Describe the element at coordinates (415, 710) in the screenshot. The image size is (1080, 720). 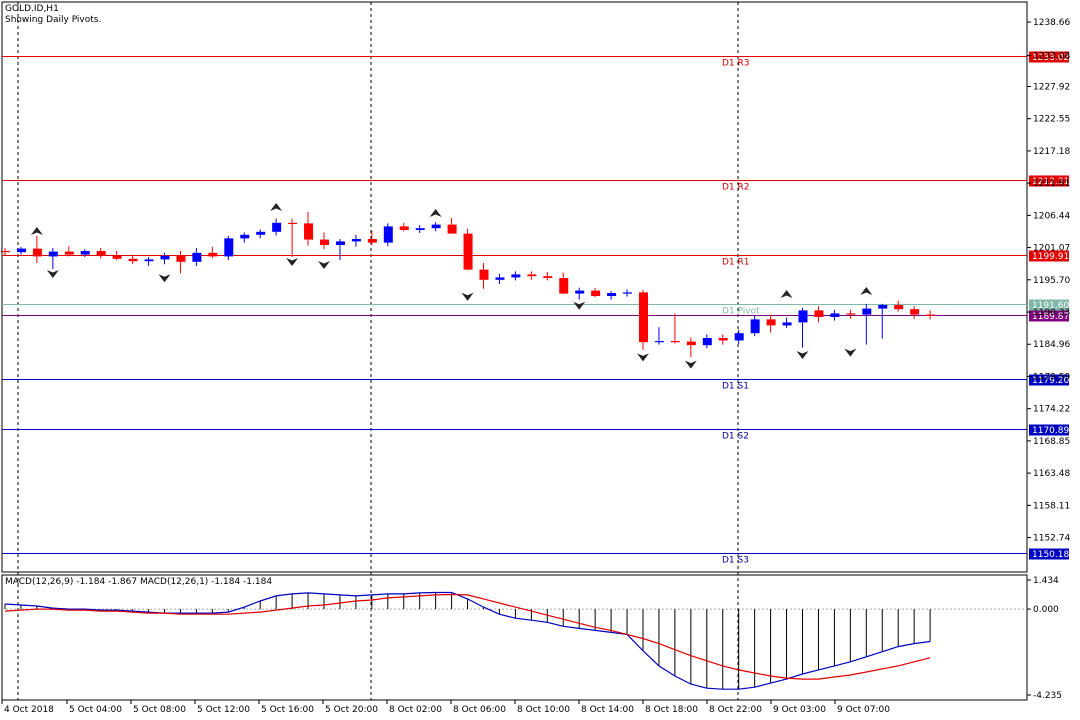
I see `time-tick-label: 8 Oct 02:00` at that location.